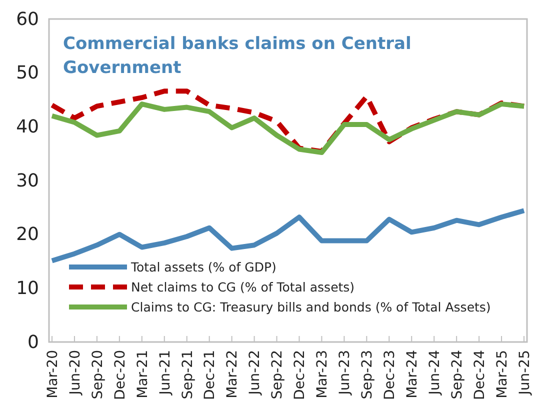 The image size is (534, 415). Describe the element at coordinates (322, 374) in the screenshot. I see `x-tick-label: Mar-23` at that location.